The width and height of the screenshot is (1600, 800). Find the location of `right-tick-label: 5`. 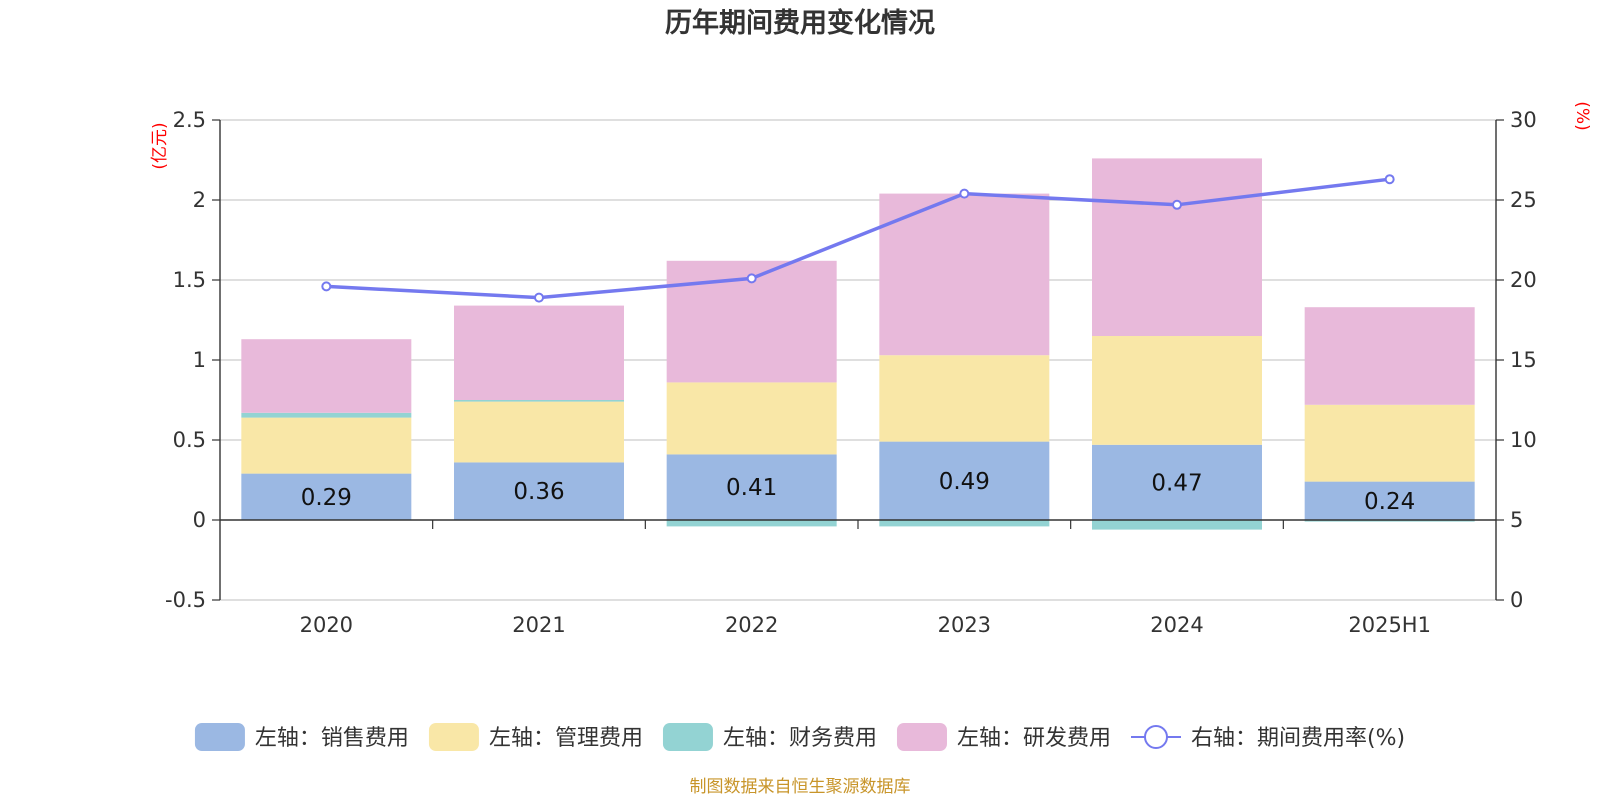

right-tick-label: 5 is located at coordinates (1516, 520).